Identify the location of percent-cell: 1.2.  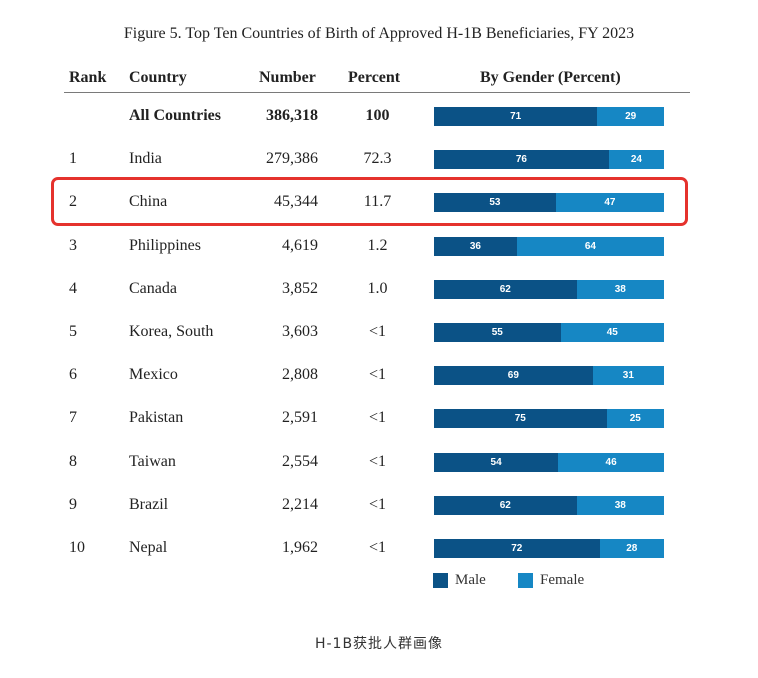
(377, 245).